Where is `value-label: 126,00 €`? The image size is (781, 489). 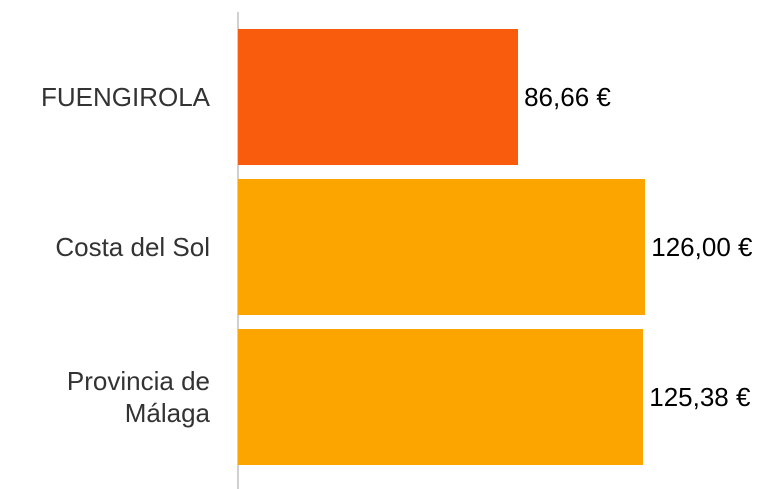 value-label: 126,00 € is located at coordinates (702, 246).